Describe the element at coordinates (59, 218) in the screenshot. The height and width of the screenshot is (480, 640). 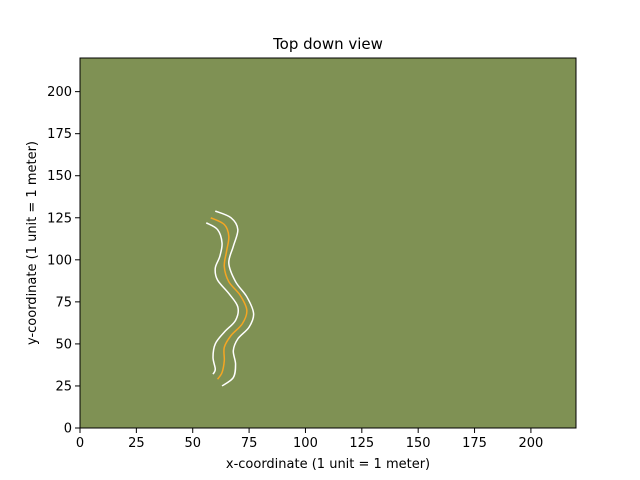
I see `y-tick-label: 125` at that location.